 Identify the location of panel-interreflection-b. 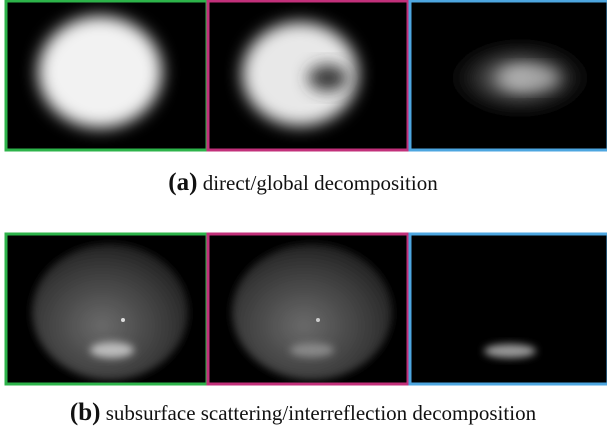
(507, 309).